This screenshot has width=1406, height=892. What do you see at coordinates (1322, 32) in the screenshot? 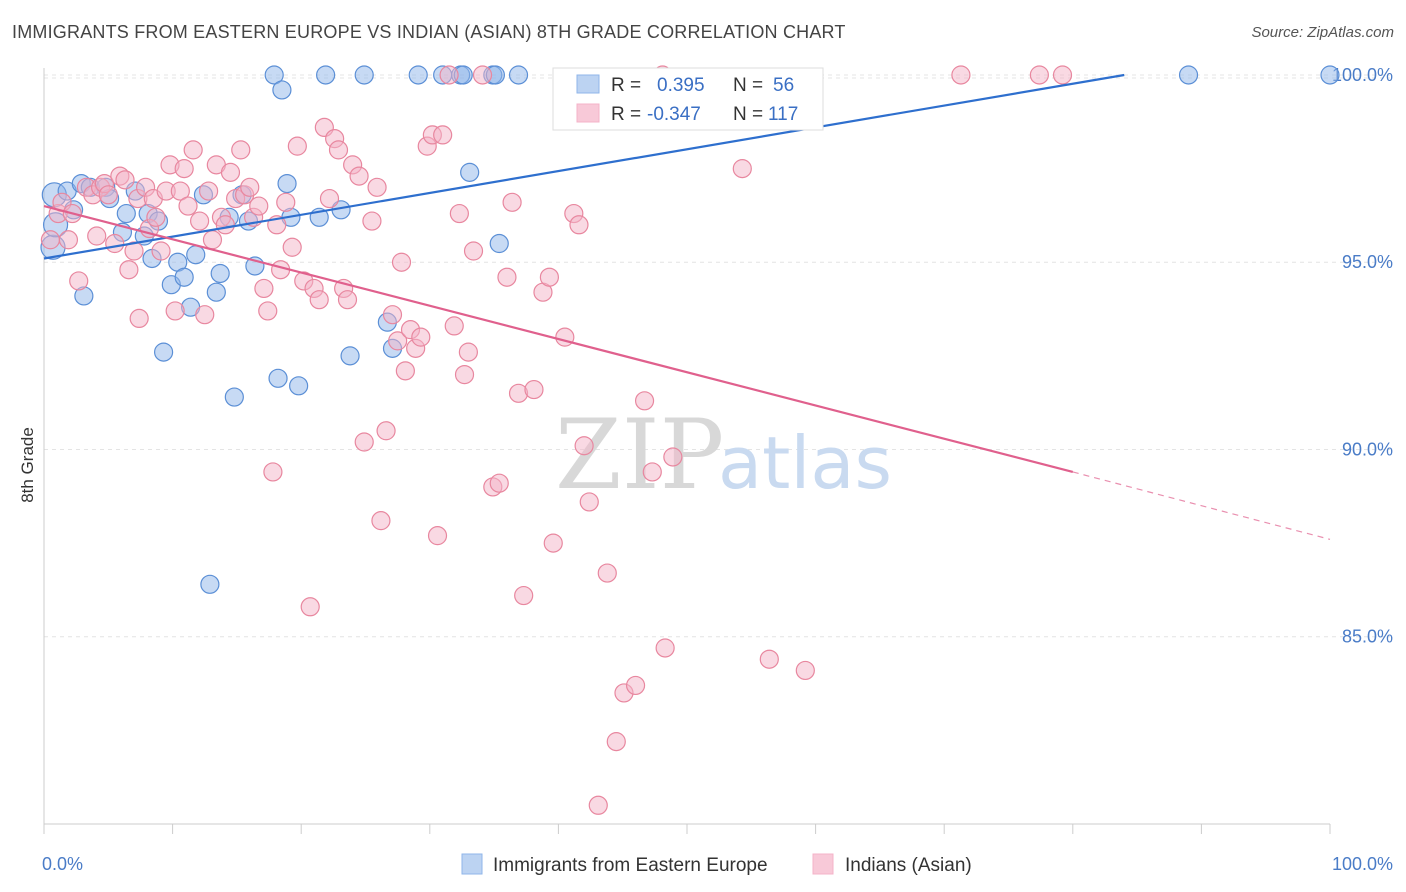
I see `chart-source: Source: ZipAtlas.com` at bounding box center [1322, 32].